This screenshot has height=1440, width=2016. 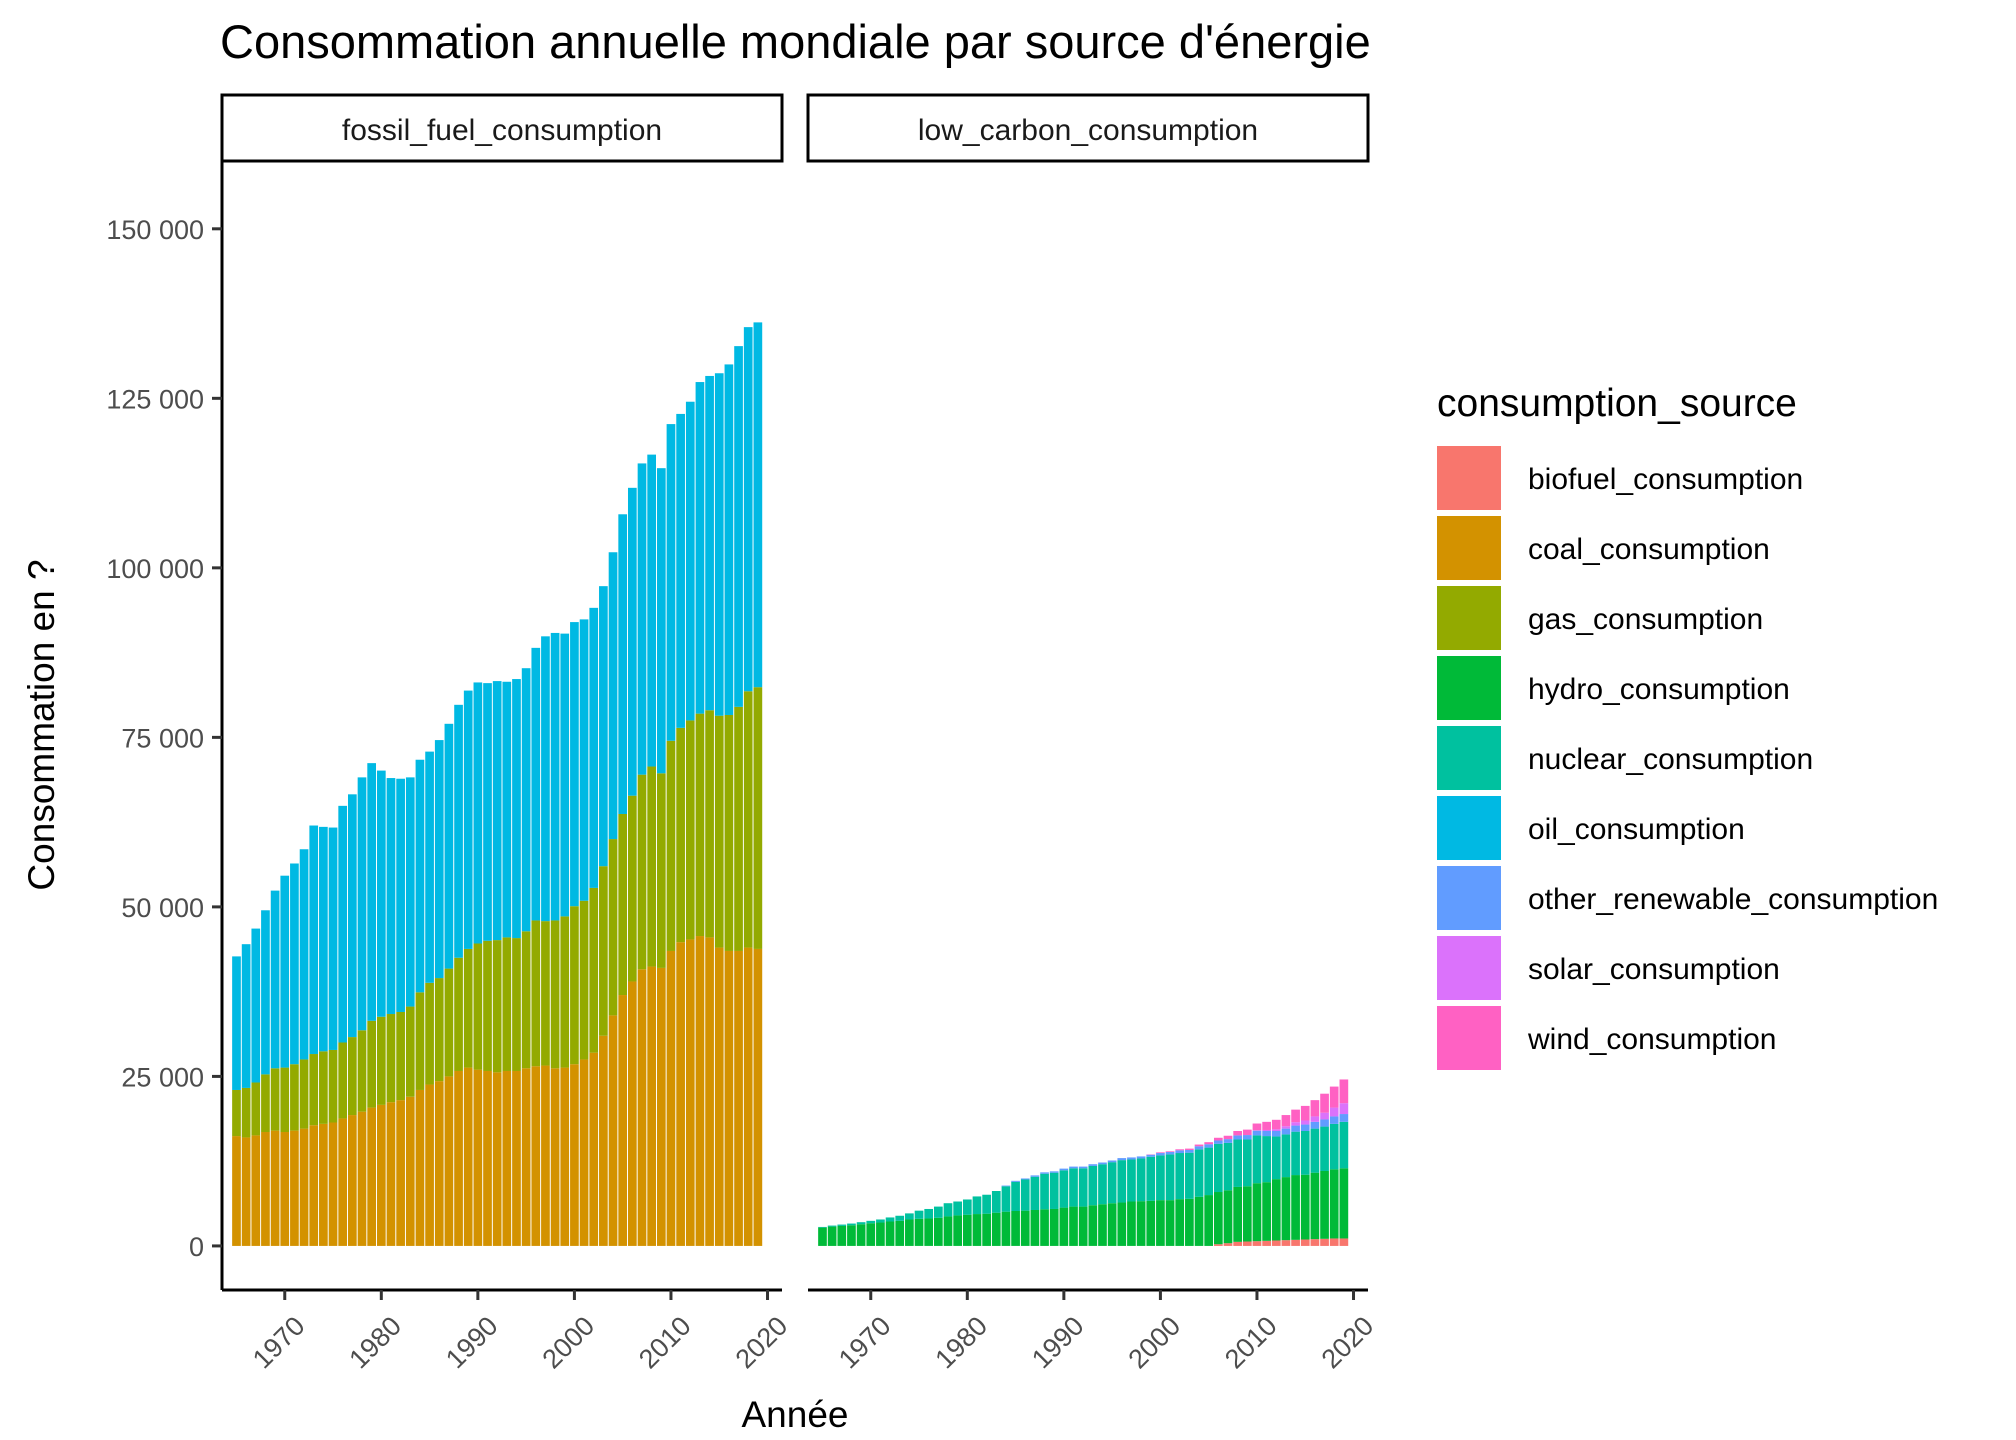 What do you see at coordinates (246, 1191) in the screenshot?
I see `bar-coal-1966` at bounding box center [246, 1191].